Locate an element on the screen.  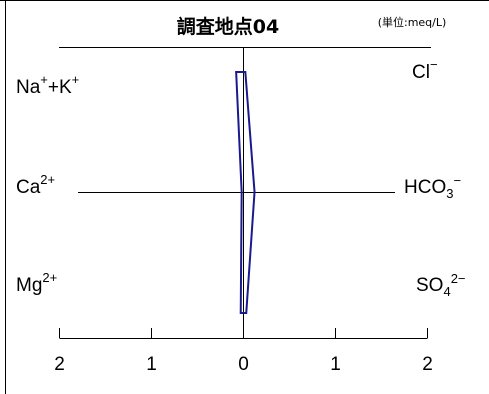
x-tick-label: 0 is located at coordinates (243, 364).